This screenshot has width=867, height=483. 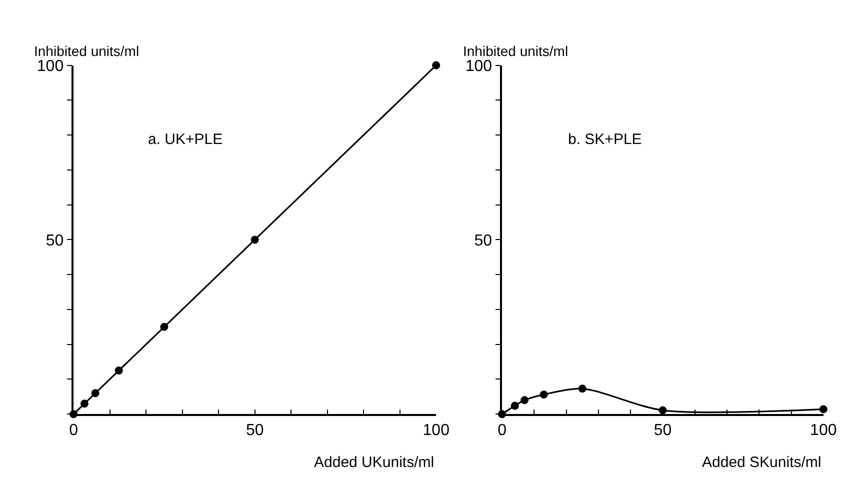 I want to click on x-axis-title: Added UKunits/ml, so click(x=374, y=462).